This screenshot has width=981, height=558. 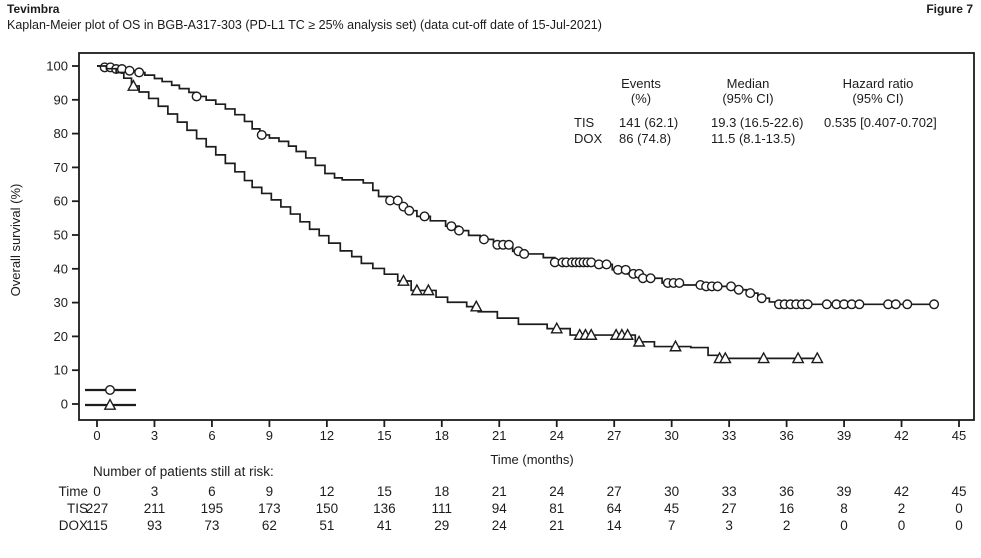 I want to click on risk-cell-value: 211, so click(x=155, y=508).